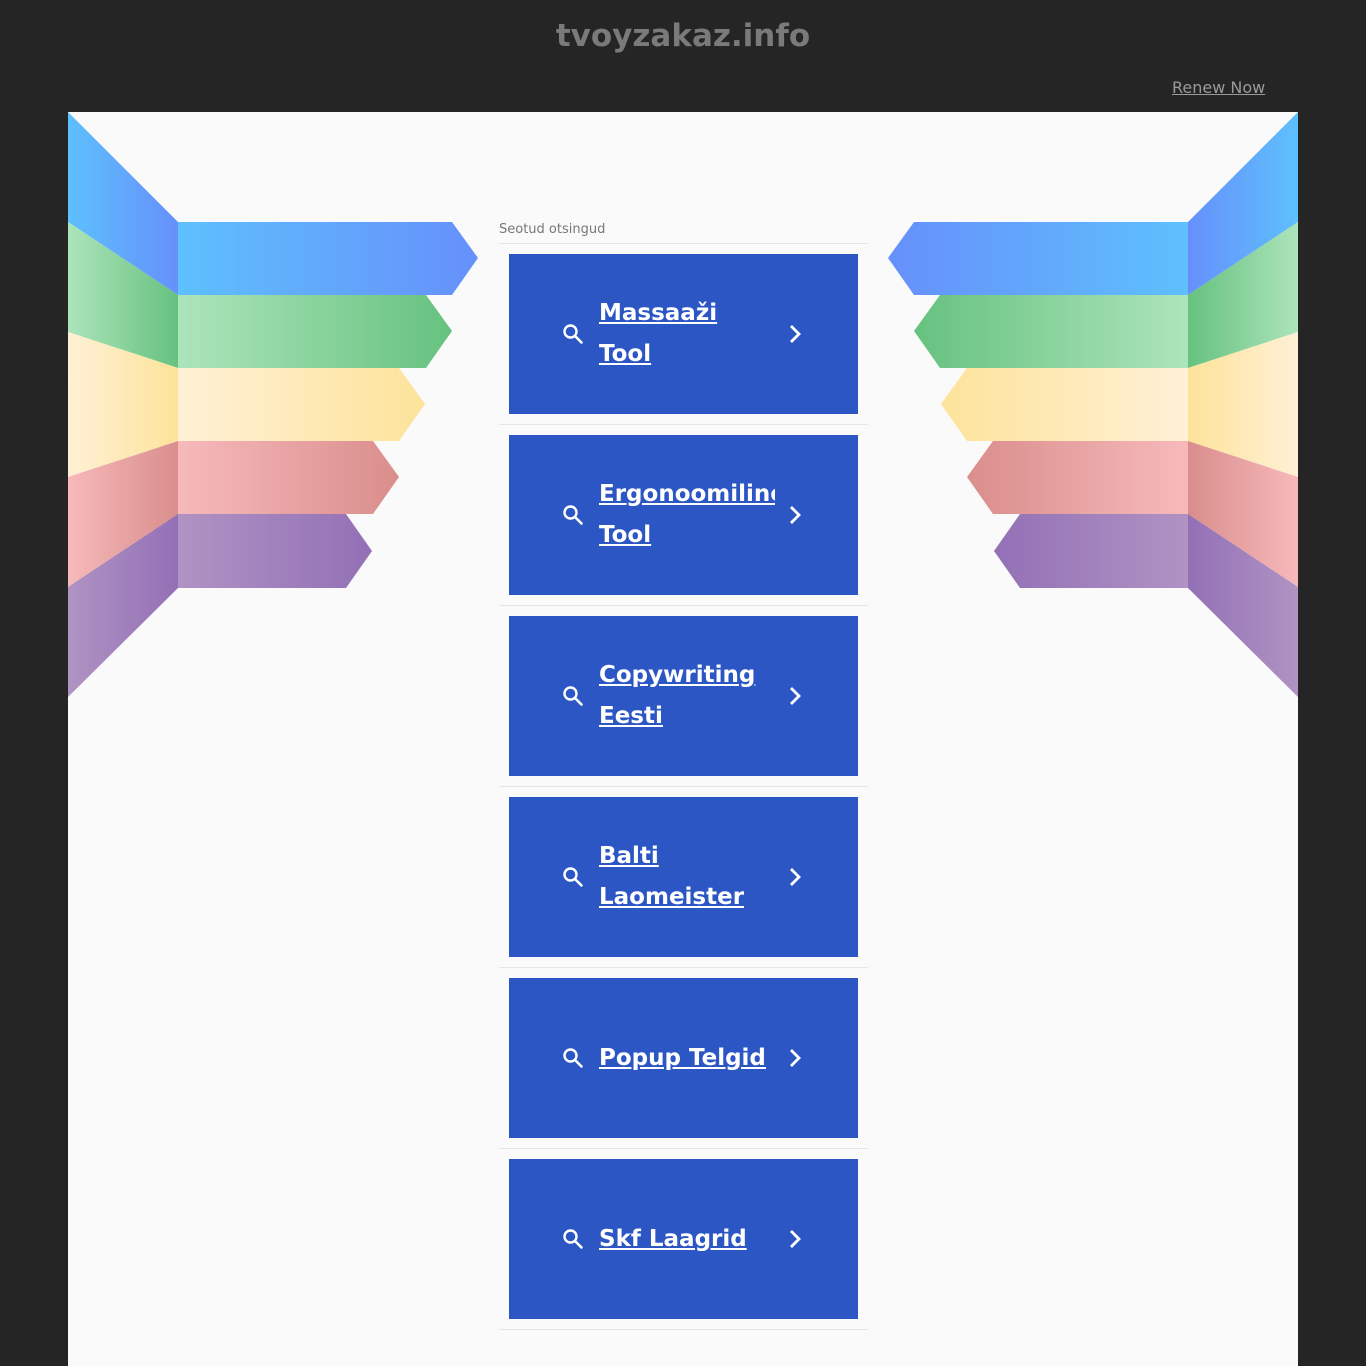 Image resolution: width=1366 pixels, height=1366 pixels. I want to click on related-search-item: Ergonoomiline Tool, so click(683, 515).